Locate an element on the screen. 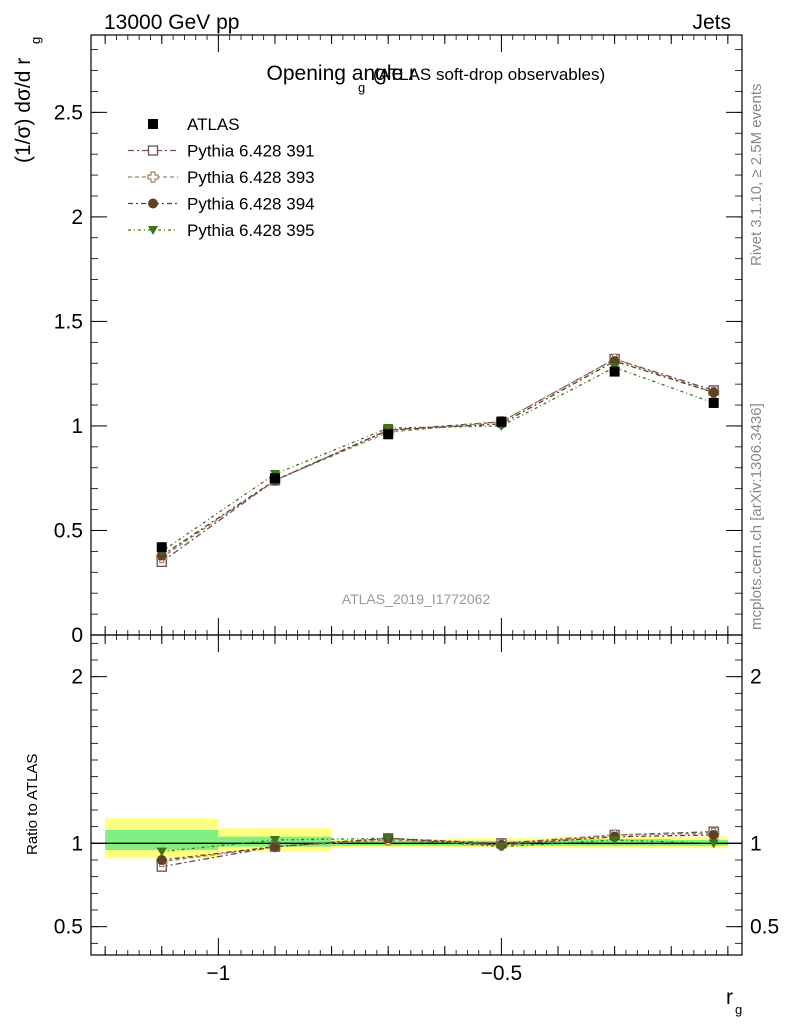 Image resolution: width=786 pixels, height=1024 pixels. legend-label: Pythia 6.428 393 is located at coordinates (251, 177).